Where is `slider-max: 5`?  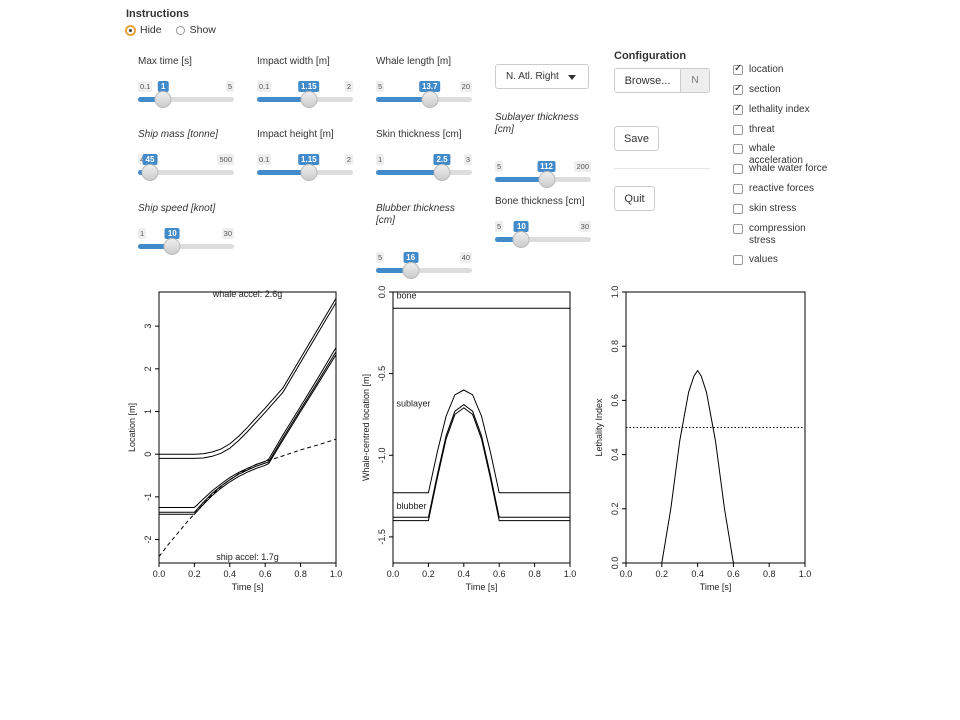 slider-max: 5 is located at coordinates (229, 86).